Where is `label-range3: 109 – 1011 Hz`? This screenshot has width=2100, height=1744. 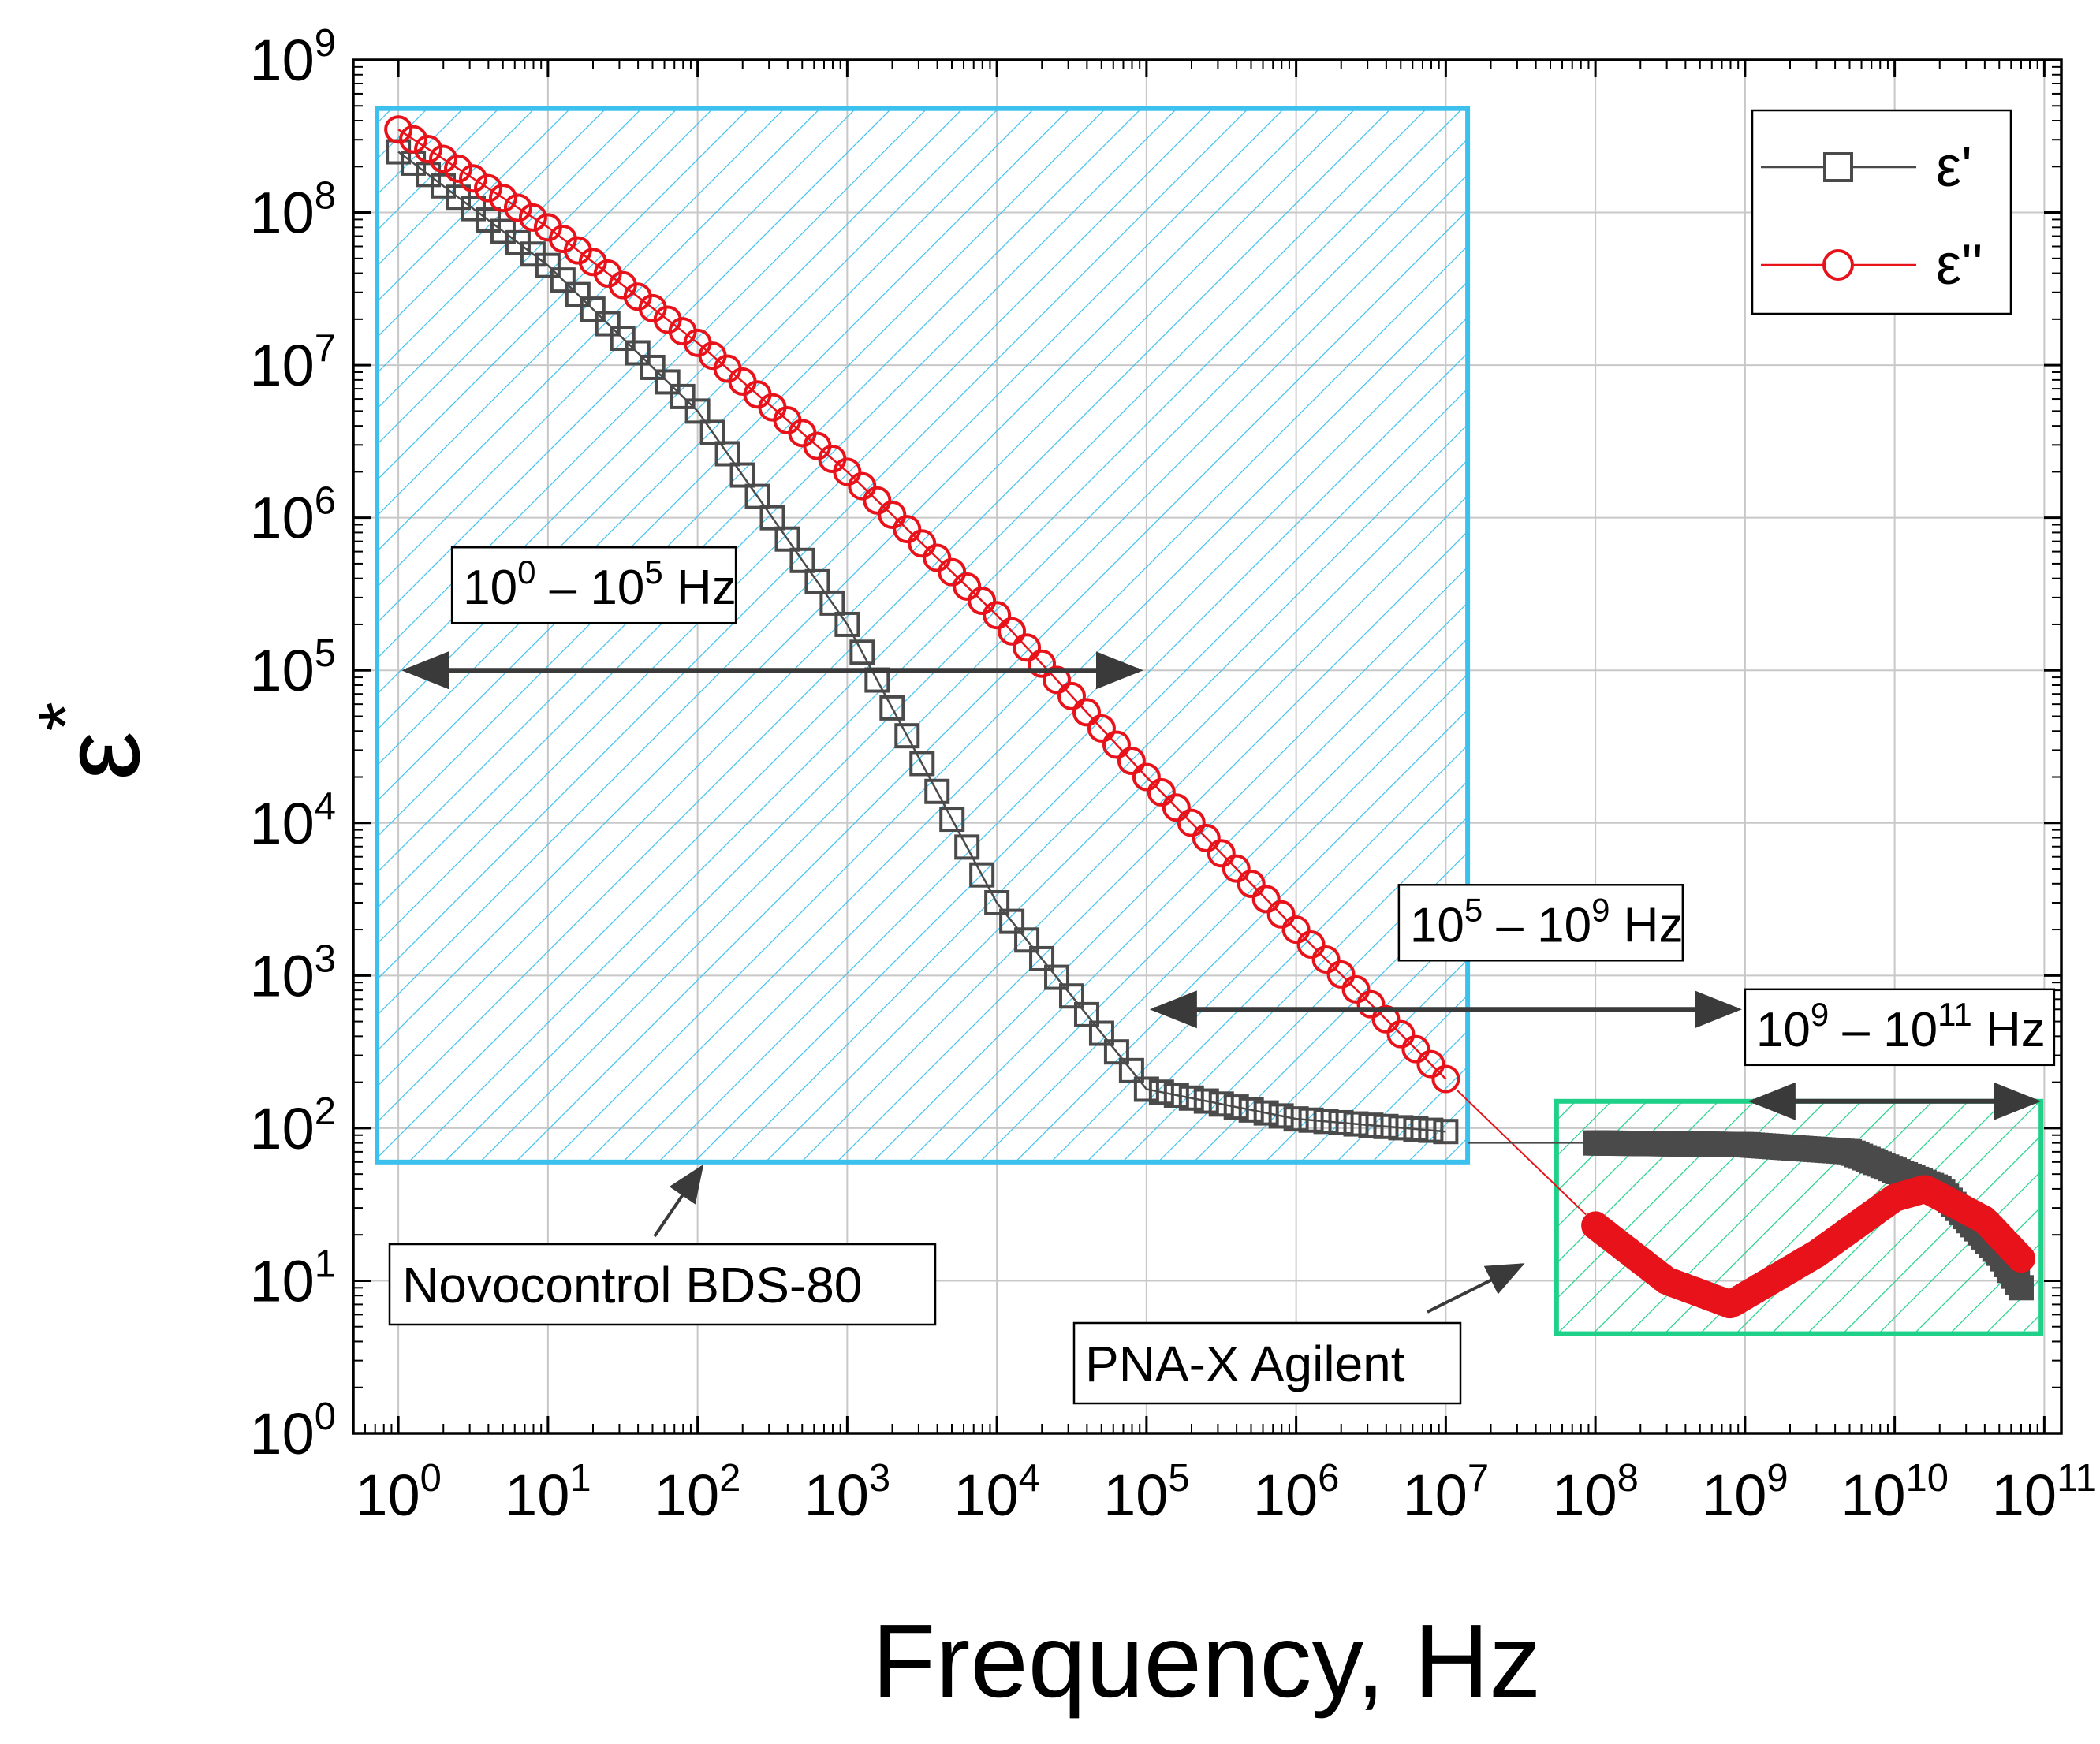 label-range3: 109 – 1011 Hz is located at coordinates (1901, 1026).